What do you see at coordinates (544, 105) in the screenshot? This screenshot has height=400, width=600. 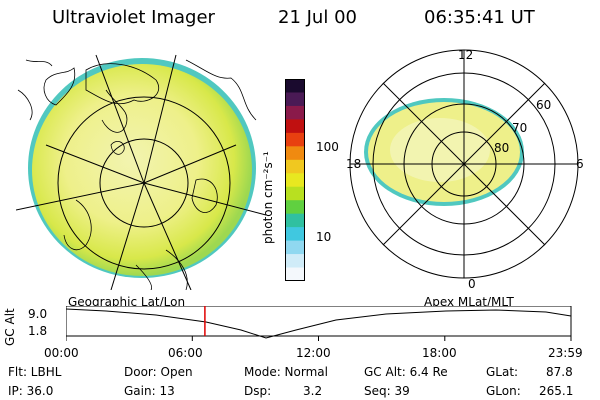 I see `mlat-ring-60: 60` at bounding box center [544, 105].